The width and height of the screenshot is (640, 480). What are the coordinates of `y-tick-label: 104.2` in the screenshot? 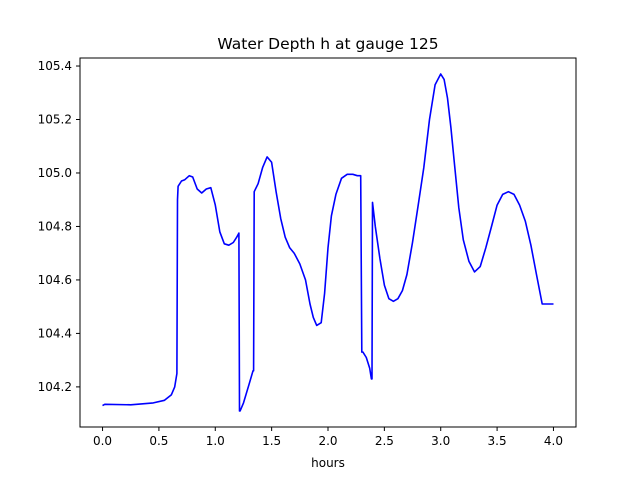 It's located at (55, 387).